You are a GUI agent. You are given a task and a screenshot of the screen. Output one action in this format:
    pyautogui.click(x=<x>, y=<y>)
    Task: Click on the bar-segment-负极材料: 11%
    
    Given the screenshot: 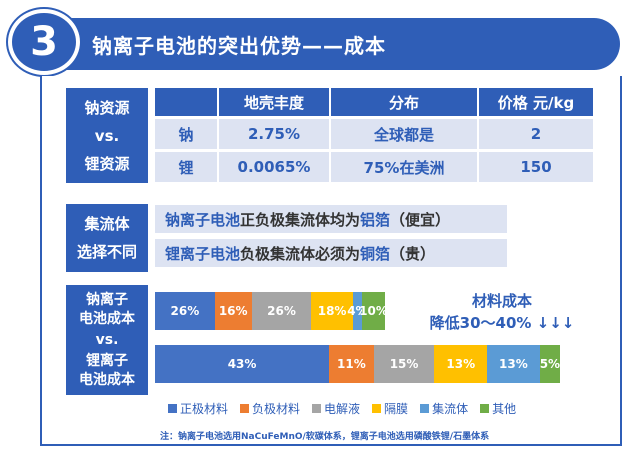 What is the action you would take?
    pyautogui.click(x=351, y=364)
    